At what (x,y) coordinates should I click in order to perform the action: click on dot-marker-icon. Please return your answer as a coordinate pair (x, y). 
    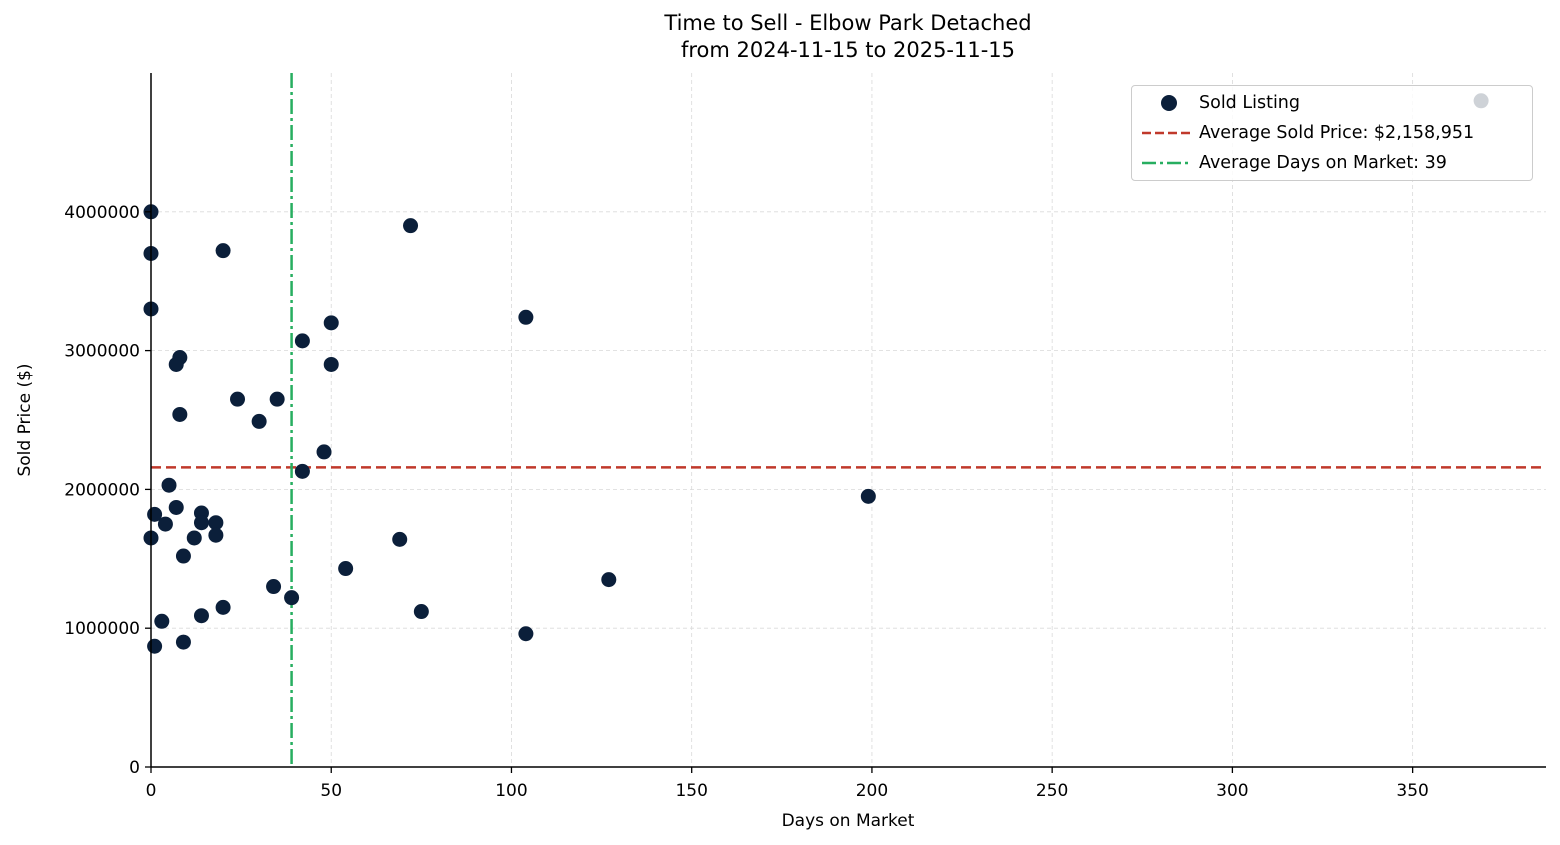
    Looking at the image, I should click on (1166, 103).